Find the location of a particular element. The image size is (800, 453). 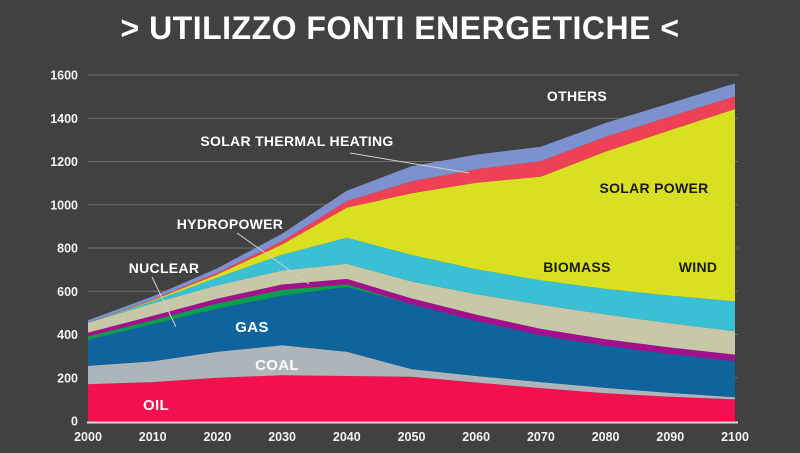

y-axis-label-400: 400 is located at coordinates (67, 335).